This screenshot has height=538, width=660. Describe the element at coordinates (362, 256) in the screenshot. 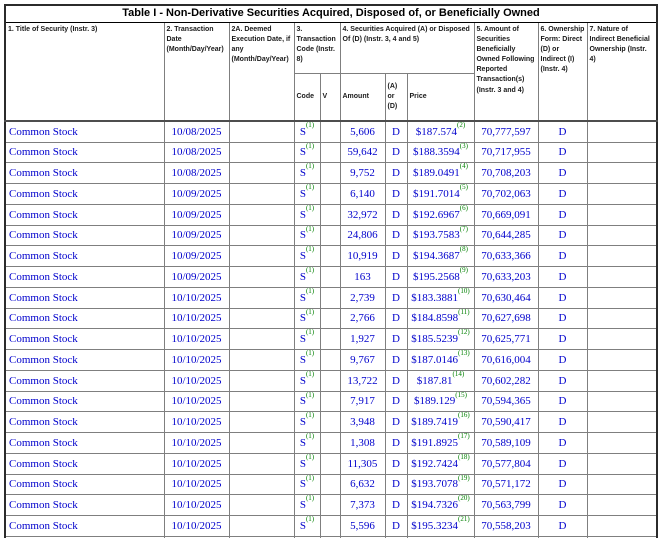

I see `cell-amount: 10,919` at that location.